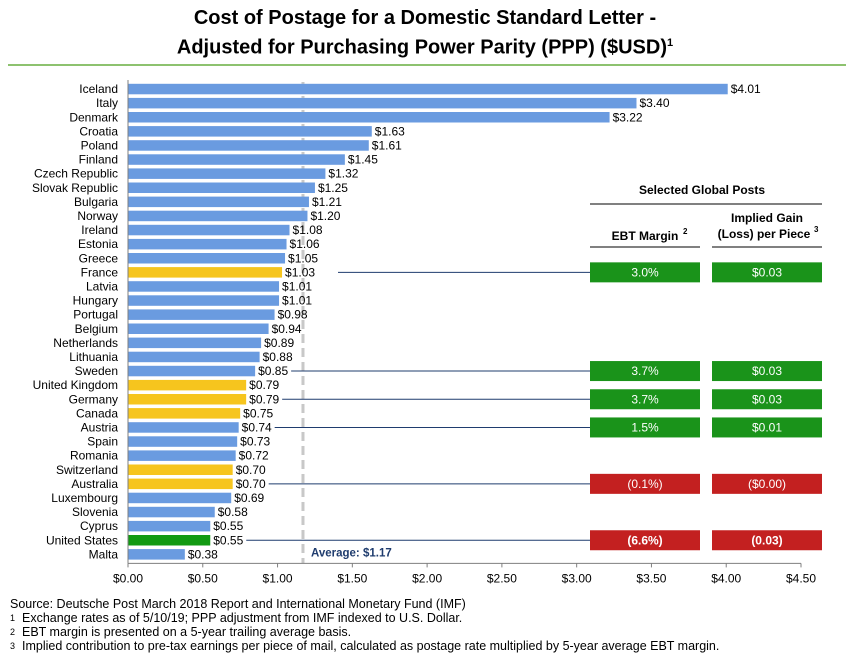 The width and height of the screenshot is (850, 670). Describe the element at coordinates (94, 484) in the screenshot. I see `category-label-australia: Australia` at that location.